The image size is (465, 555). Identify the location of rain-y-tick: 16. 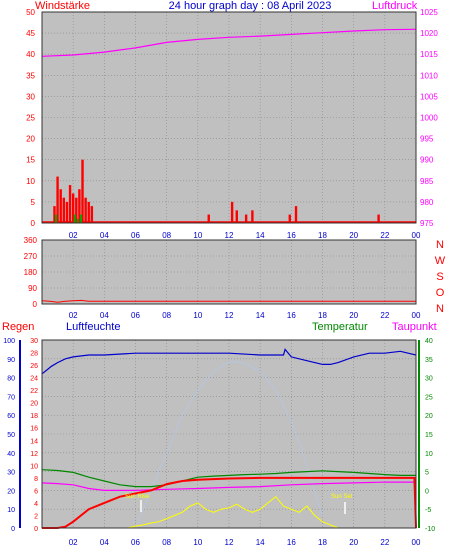
(34, 429).